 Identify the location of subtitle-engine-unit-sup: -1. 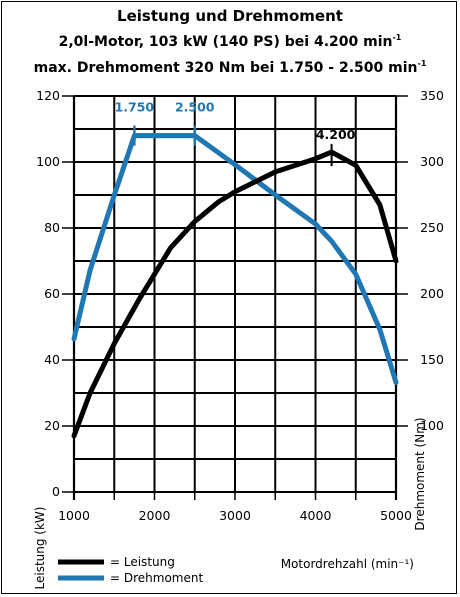
(397, 37).